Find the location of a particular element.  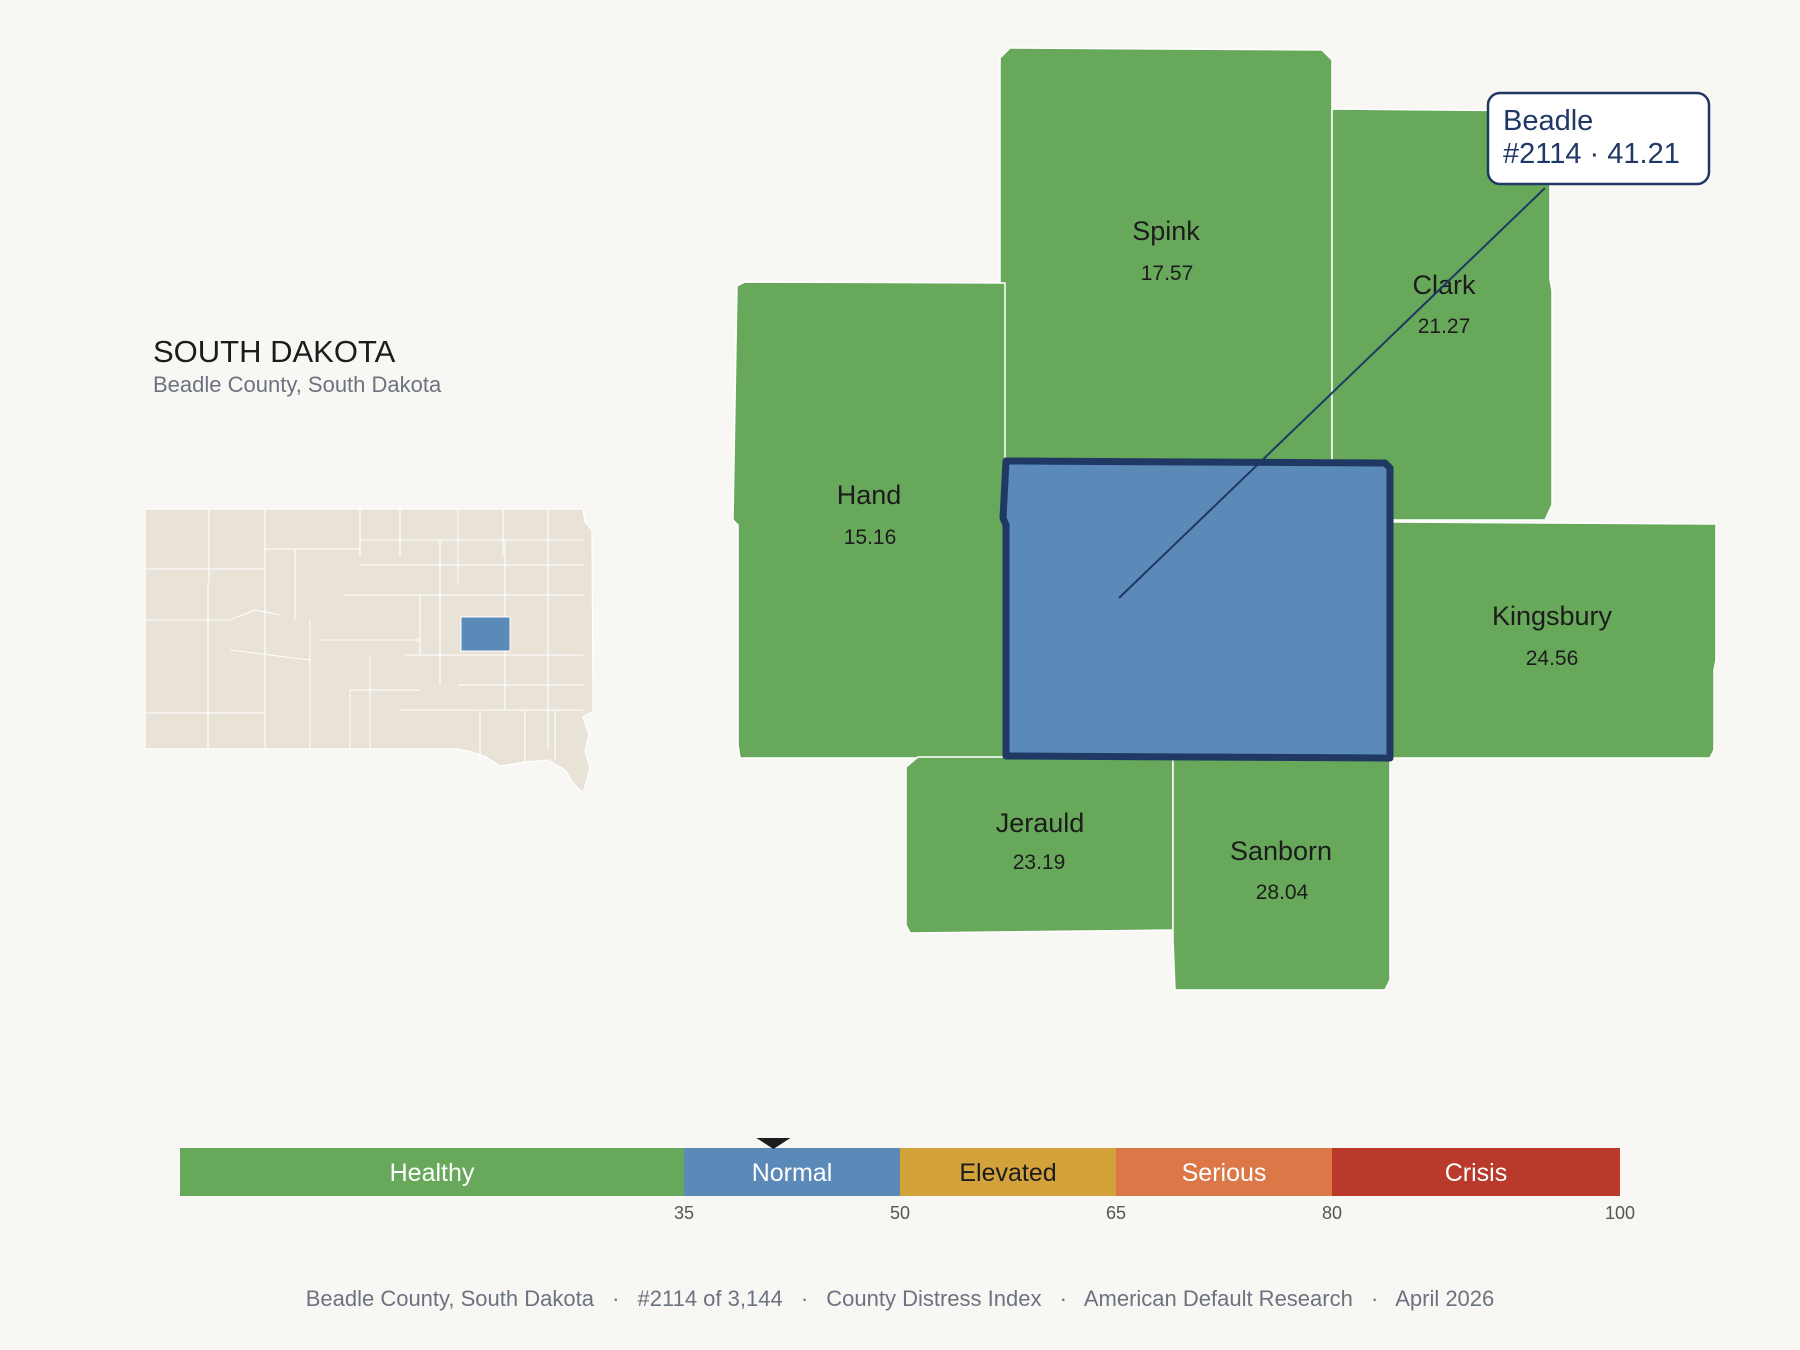

county-spink: Spink 17.57 is located at coordinates (1166, 254).